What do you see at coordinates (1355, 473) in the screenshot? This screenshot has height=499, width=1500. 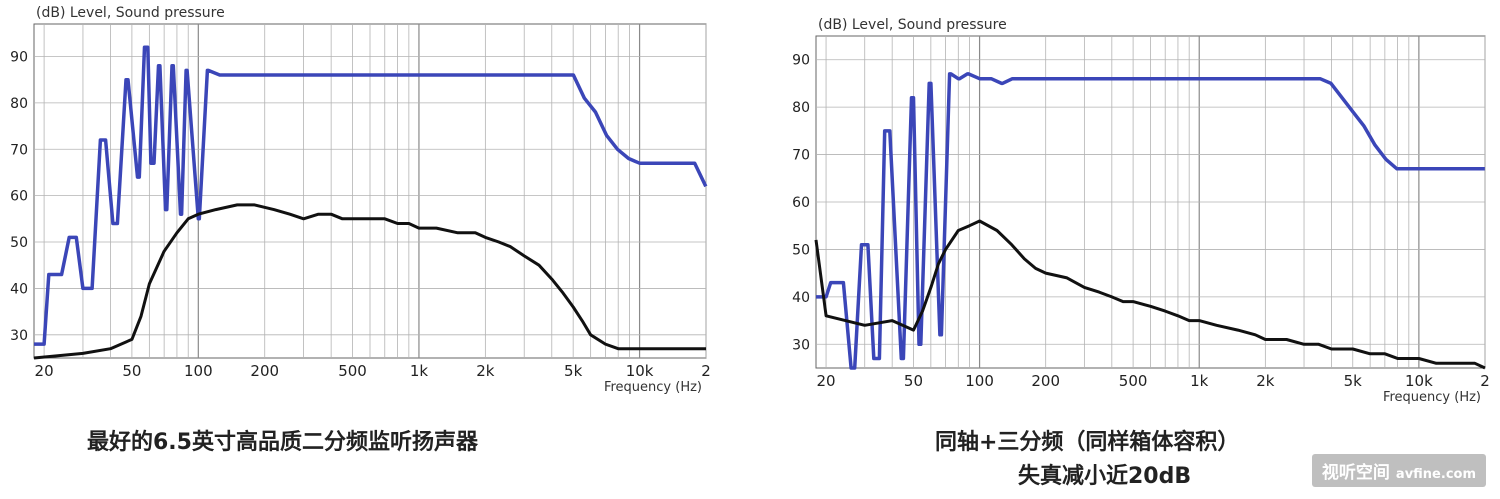 I see `watermark-text: 视听空间` at bounding box center [1355, 473].